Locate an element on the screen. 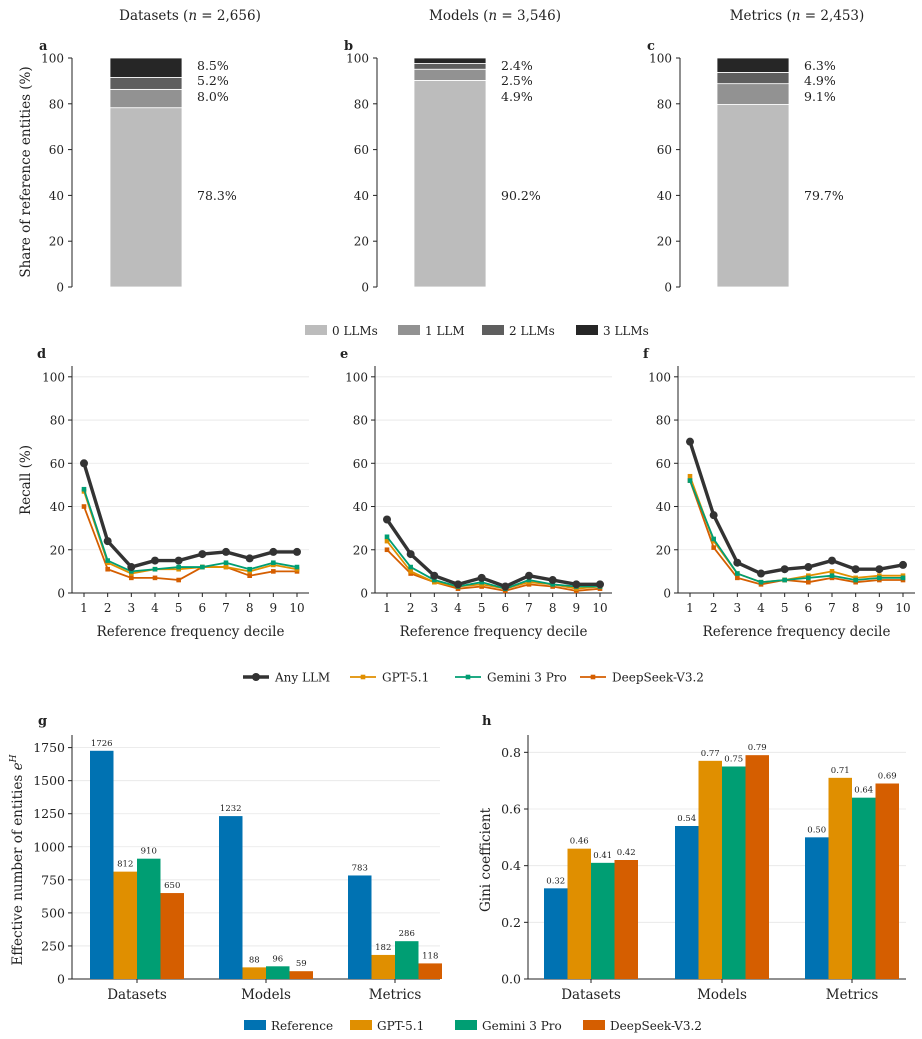 The image size is (922, 1039). panel-title: Datasets (n = 2,656) is located at coordinates (190, 16).